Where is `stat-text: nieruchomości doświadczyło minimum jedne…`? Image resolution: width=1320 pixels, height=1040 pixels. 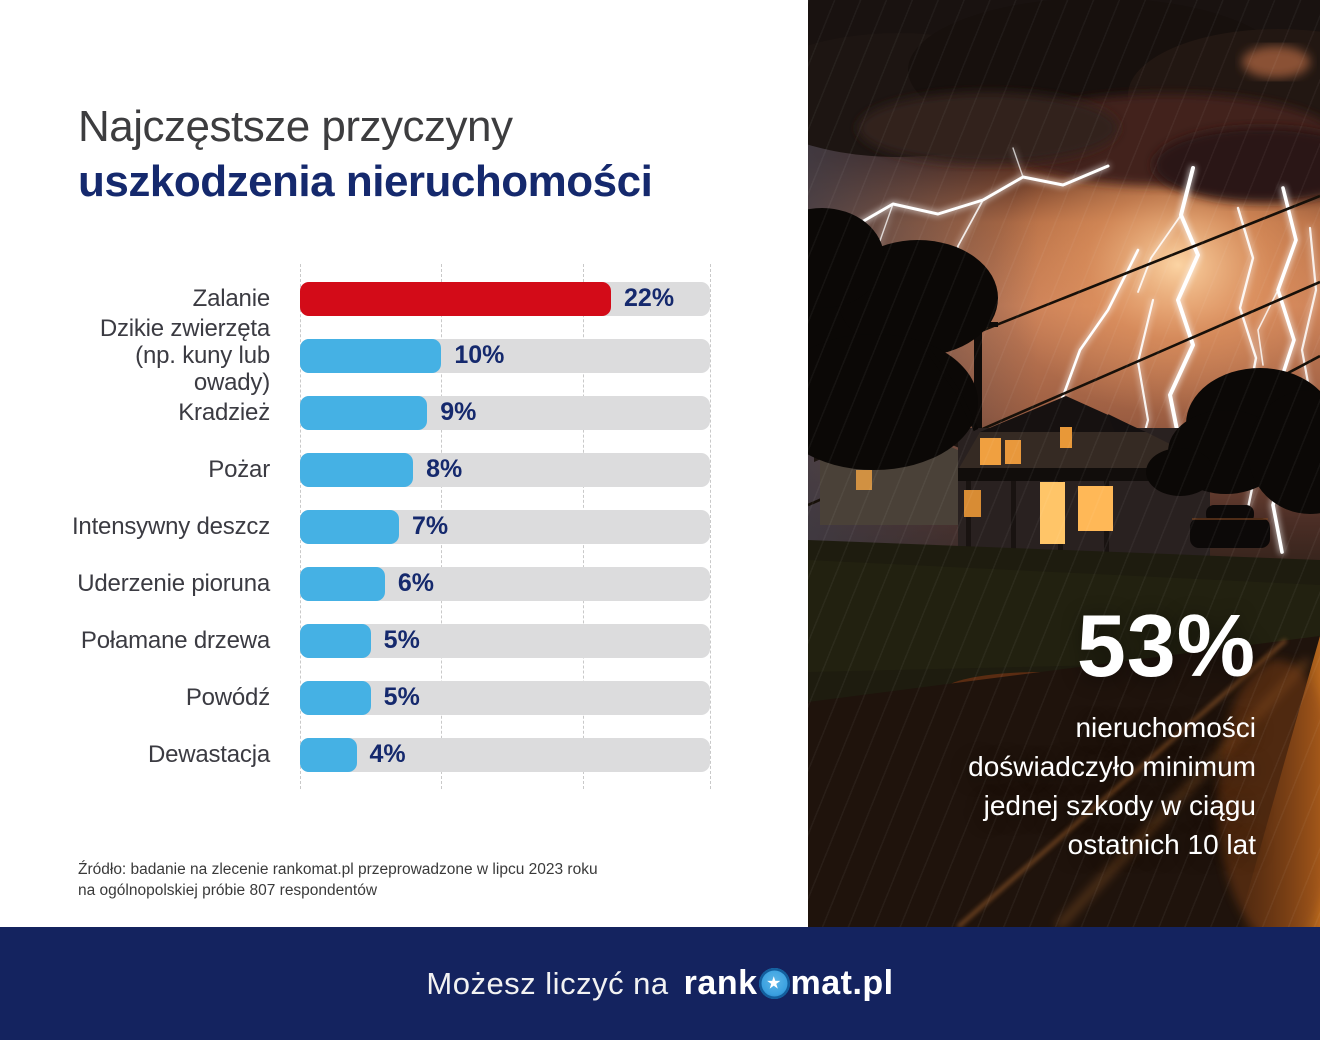 stat-text: nieruchomości doświadczyło minimum jedne… is located at coordinates (1112, 786).